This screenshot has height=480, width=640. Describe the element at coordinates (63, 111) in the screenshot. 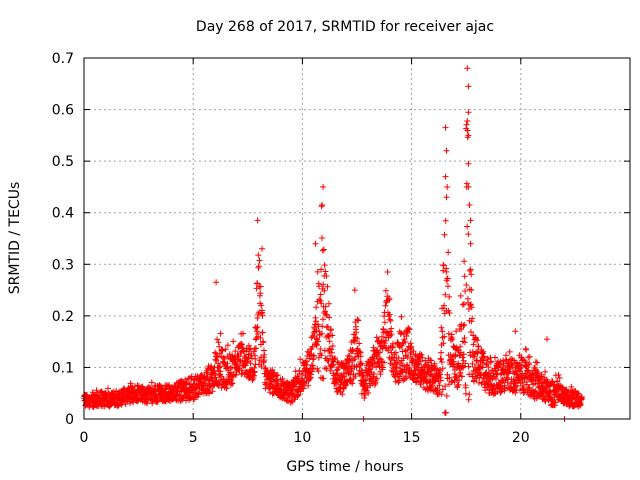

I see `y-tick-label: 0.6` at that location.